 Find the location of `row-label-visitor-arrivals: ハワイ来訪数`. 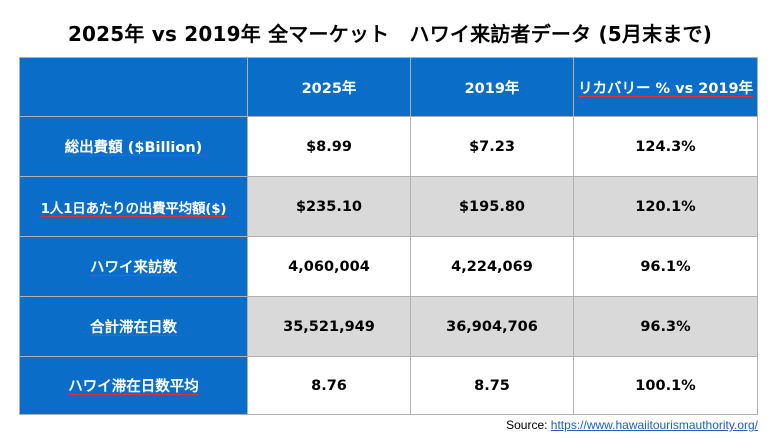

row-label-visitor-arrivals: ハワイ来訪数 is located at coordinates (133, 266).